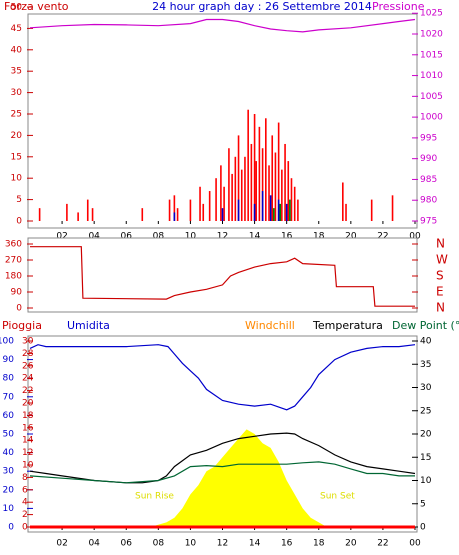  I want to click on y-tick-label: 1005, so click(431, 97).